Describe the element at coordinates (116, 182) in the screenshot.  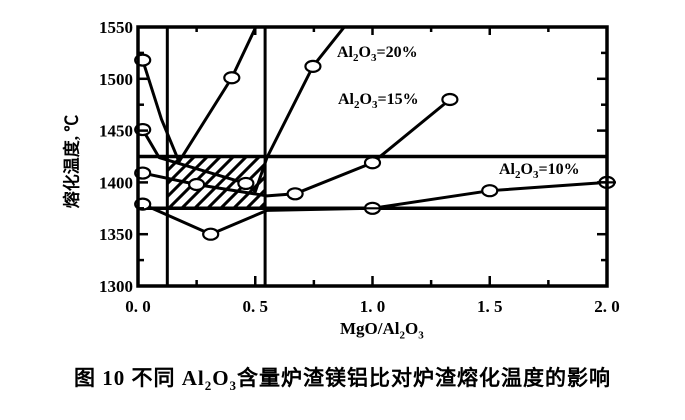
I see `y-tick-label: 1400` at that location.